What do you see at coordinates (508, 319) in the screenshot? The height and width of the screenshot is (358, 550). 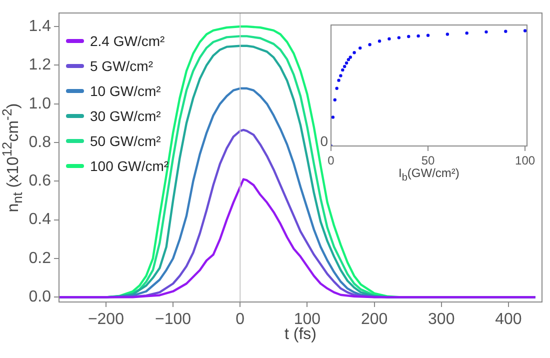 I see `x-tick-label: 400` at bounding box center [508, 319].